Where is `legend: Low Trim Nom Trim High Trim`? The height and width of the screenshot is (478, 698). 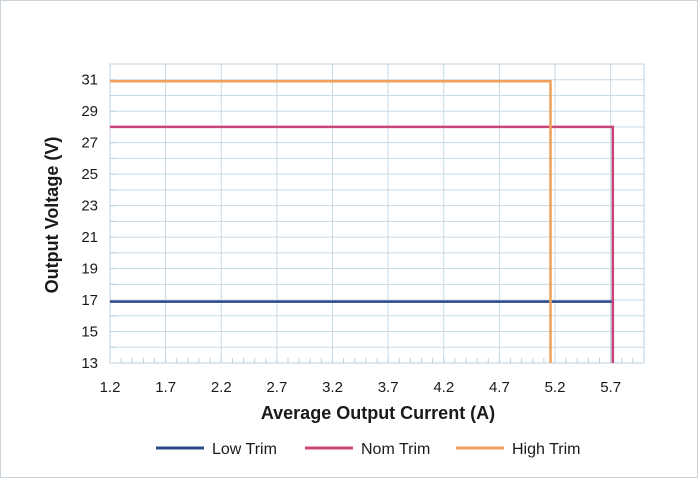 legend: Low Trim Nom Trim High Trim is located at coordinates (368, 449).